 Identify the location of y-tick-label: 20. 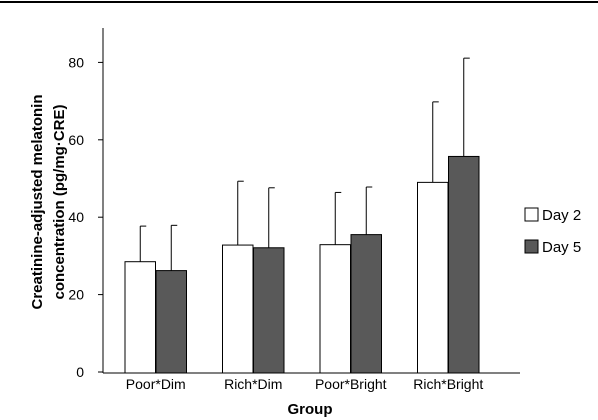
(76, 295).